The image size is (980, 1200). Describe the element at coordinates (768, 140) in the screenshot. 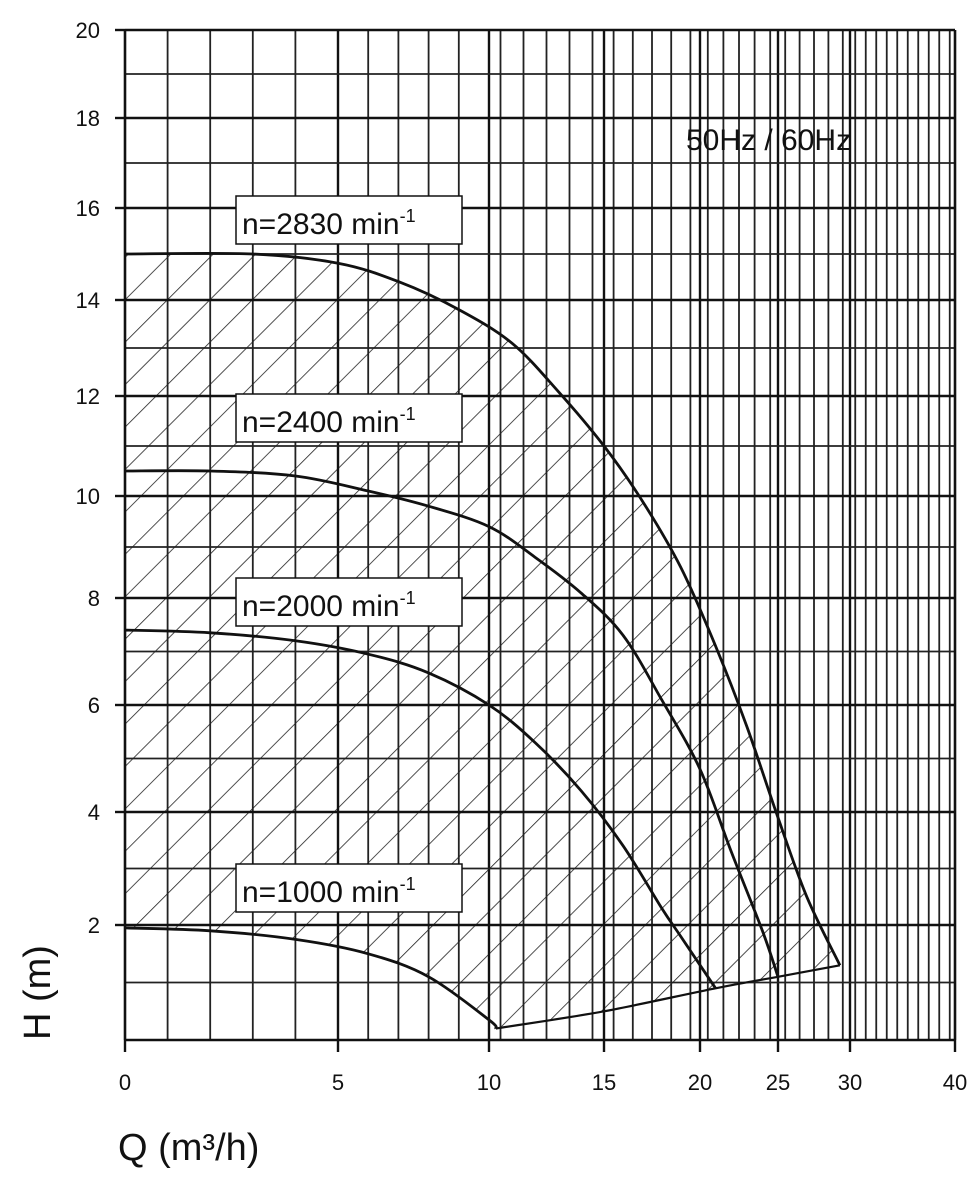

I see `frequency-annotation: 50Hz / 60Hz` at that location.